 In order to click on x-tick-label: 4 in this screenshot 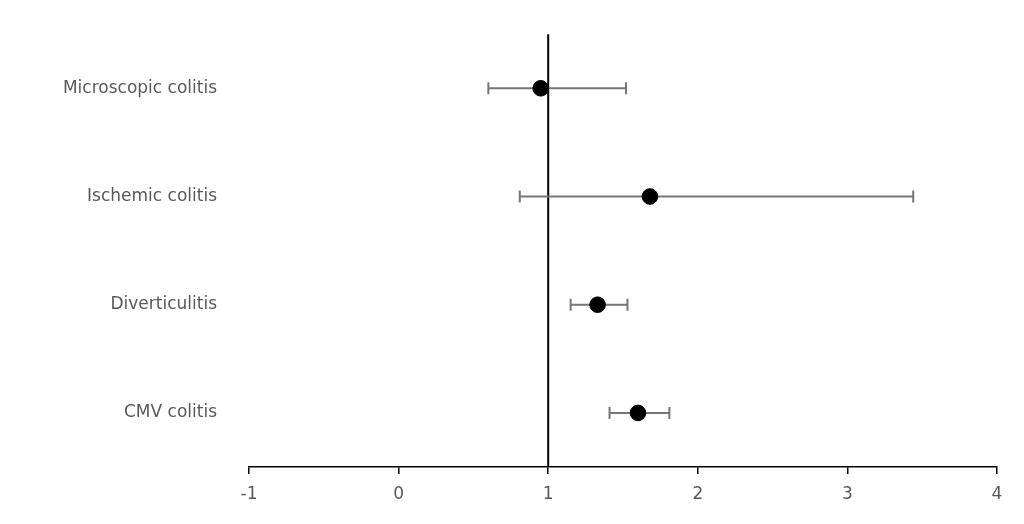, I will do `click(997, 492)`.